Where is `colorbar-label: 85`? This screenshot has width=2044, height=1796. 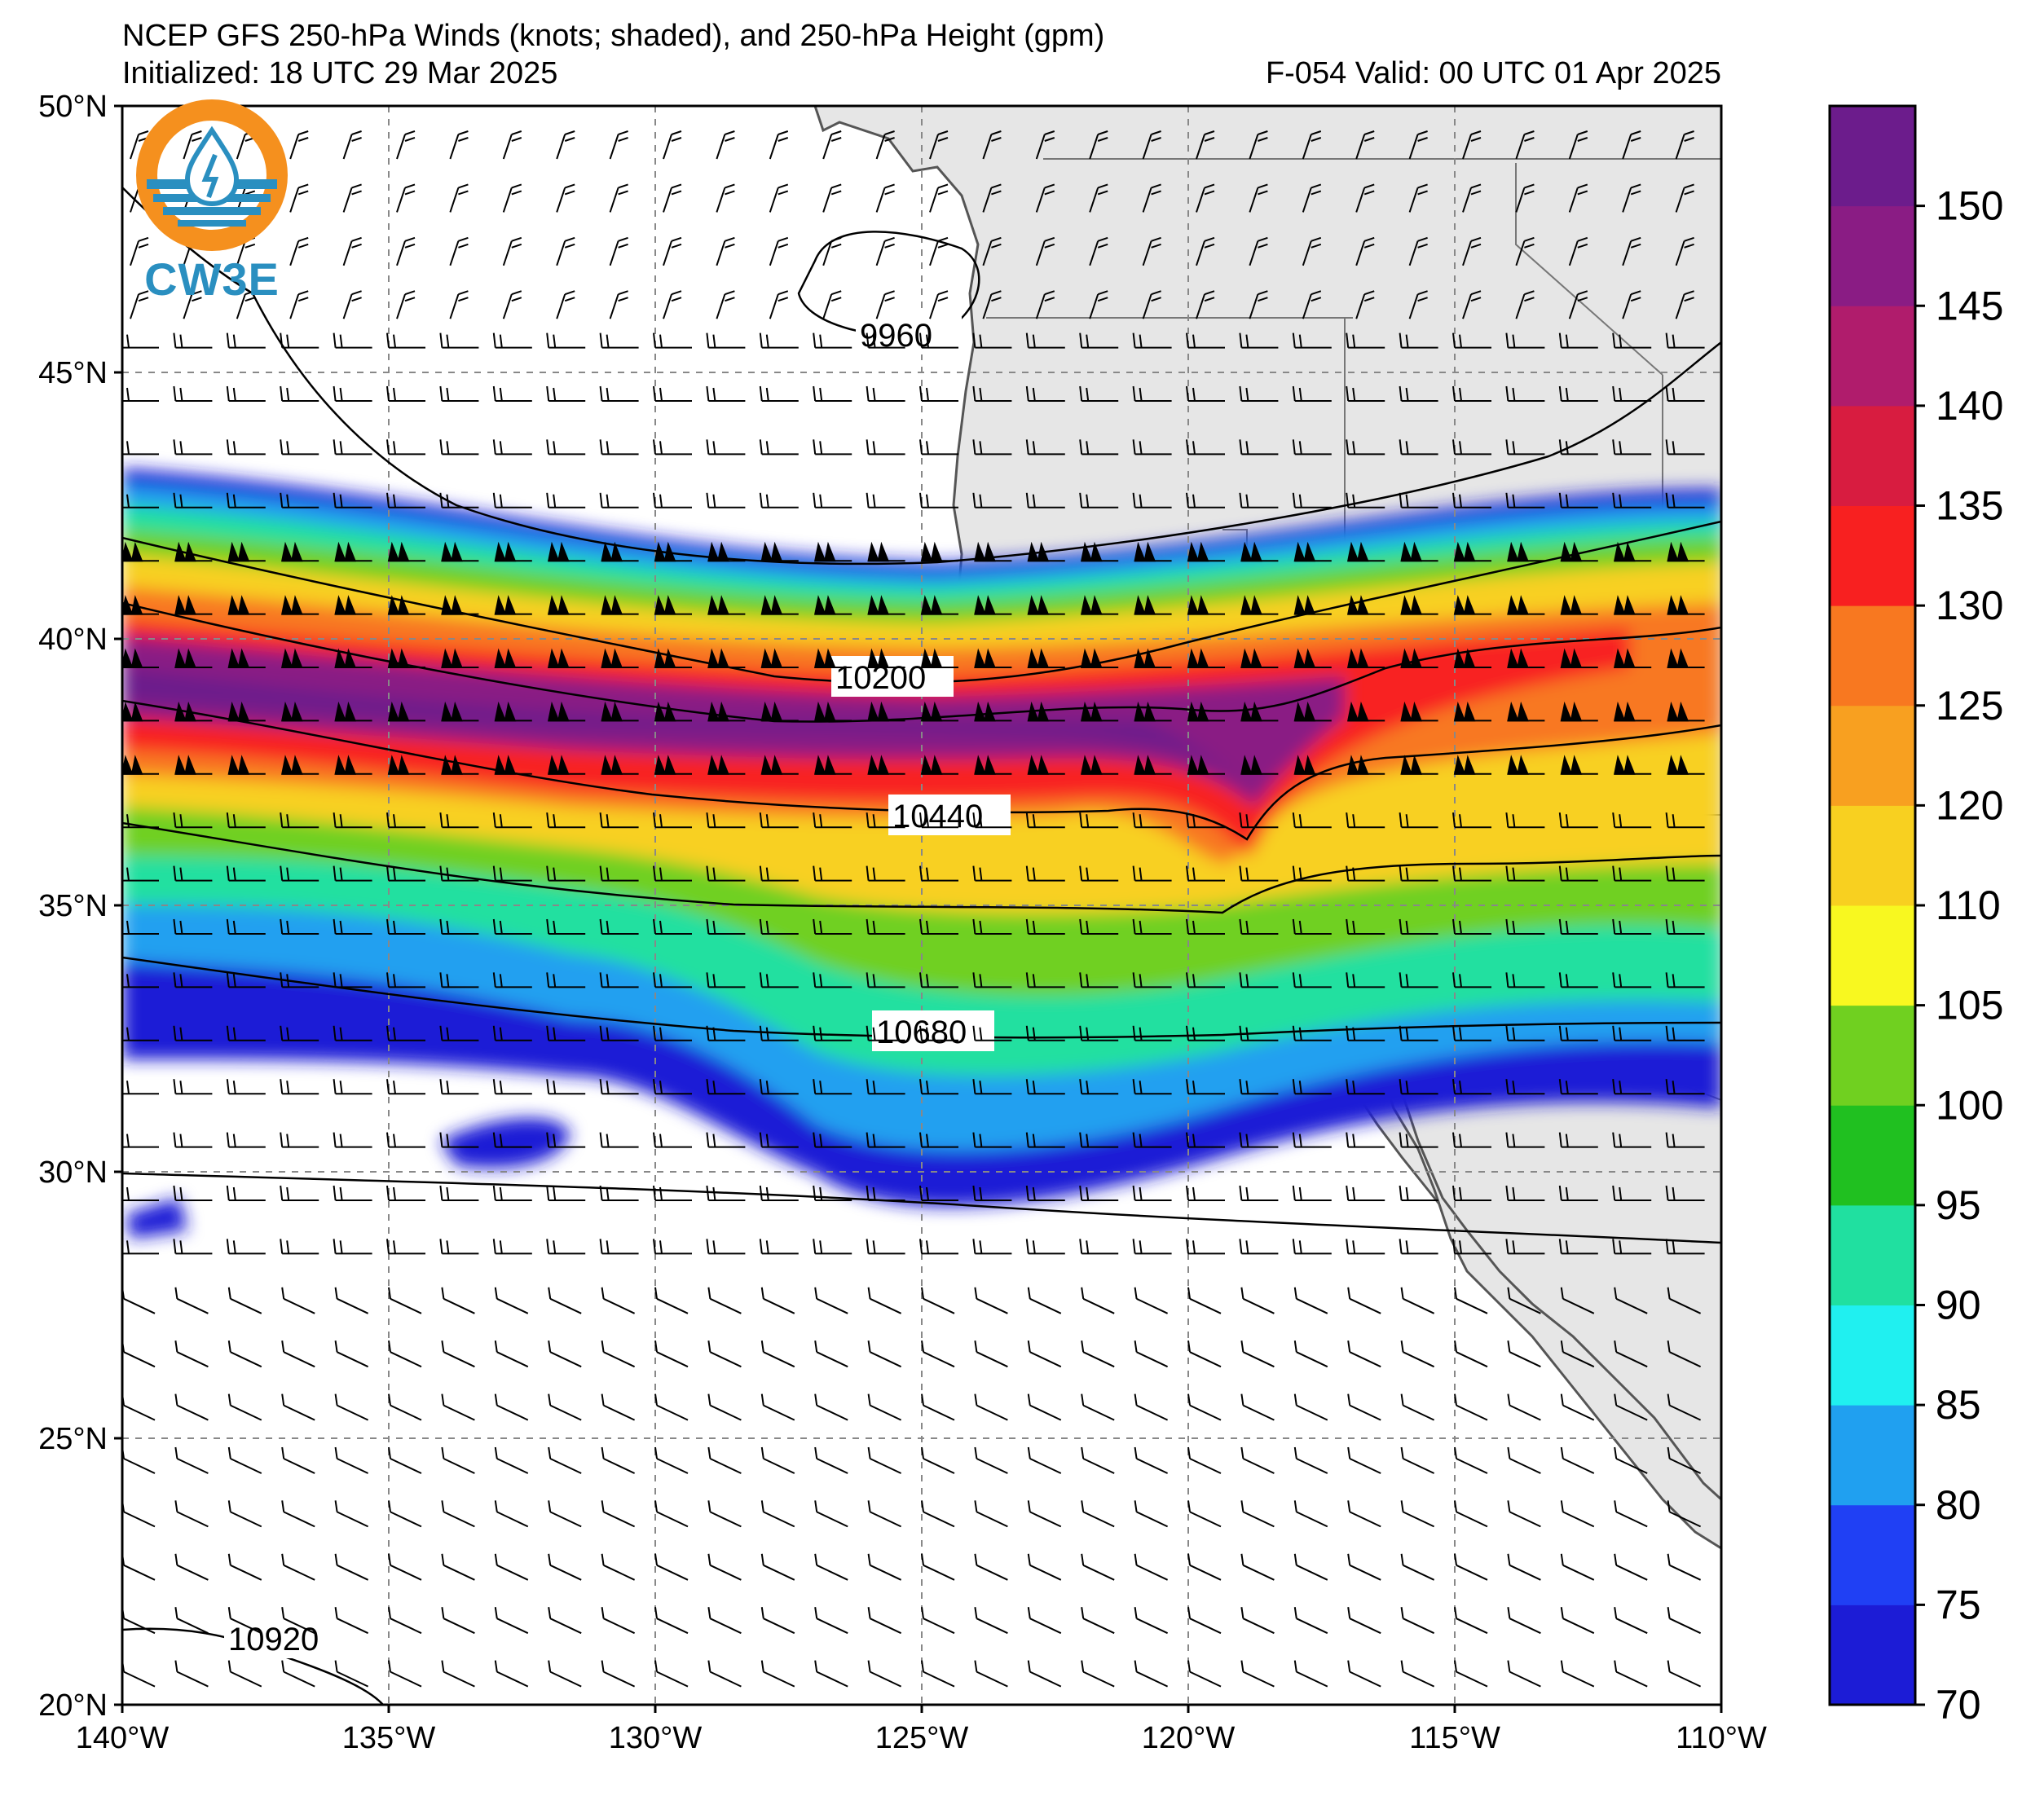
colorbar-label: 85 is located at coordinates (1958, 1405).